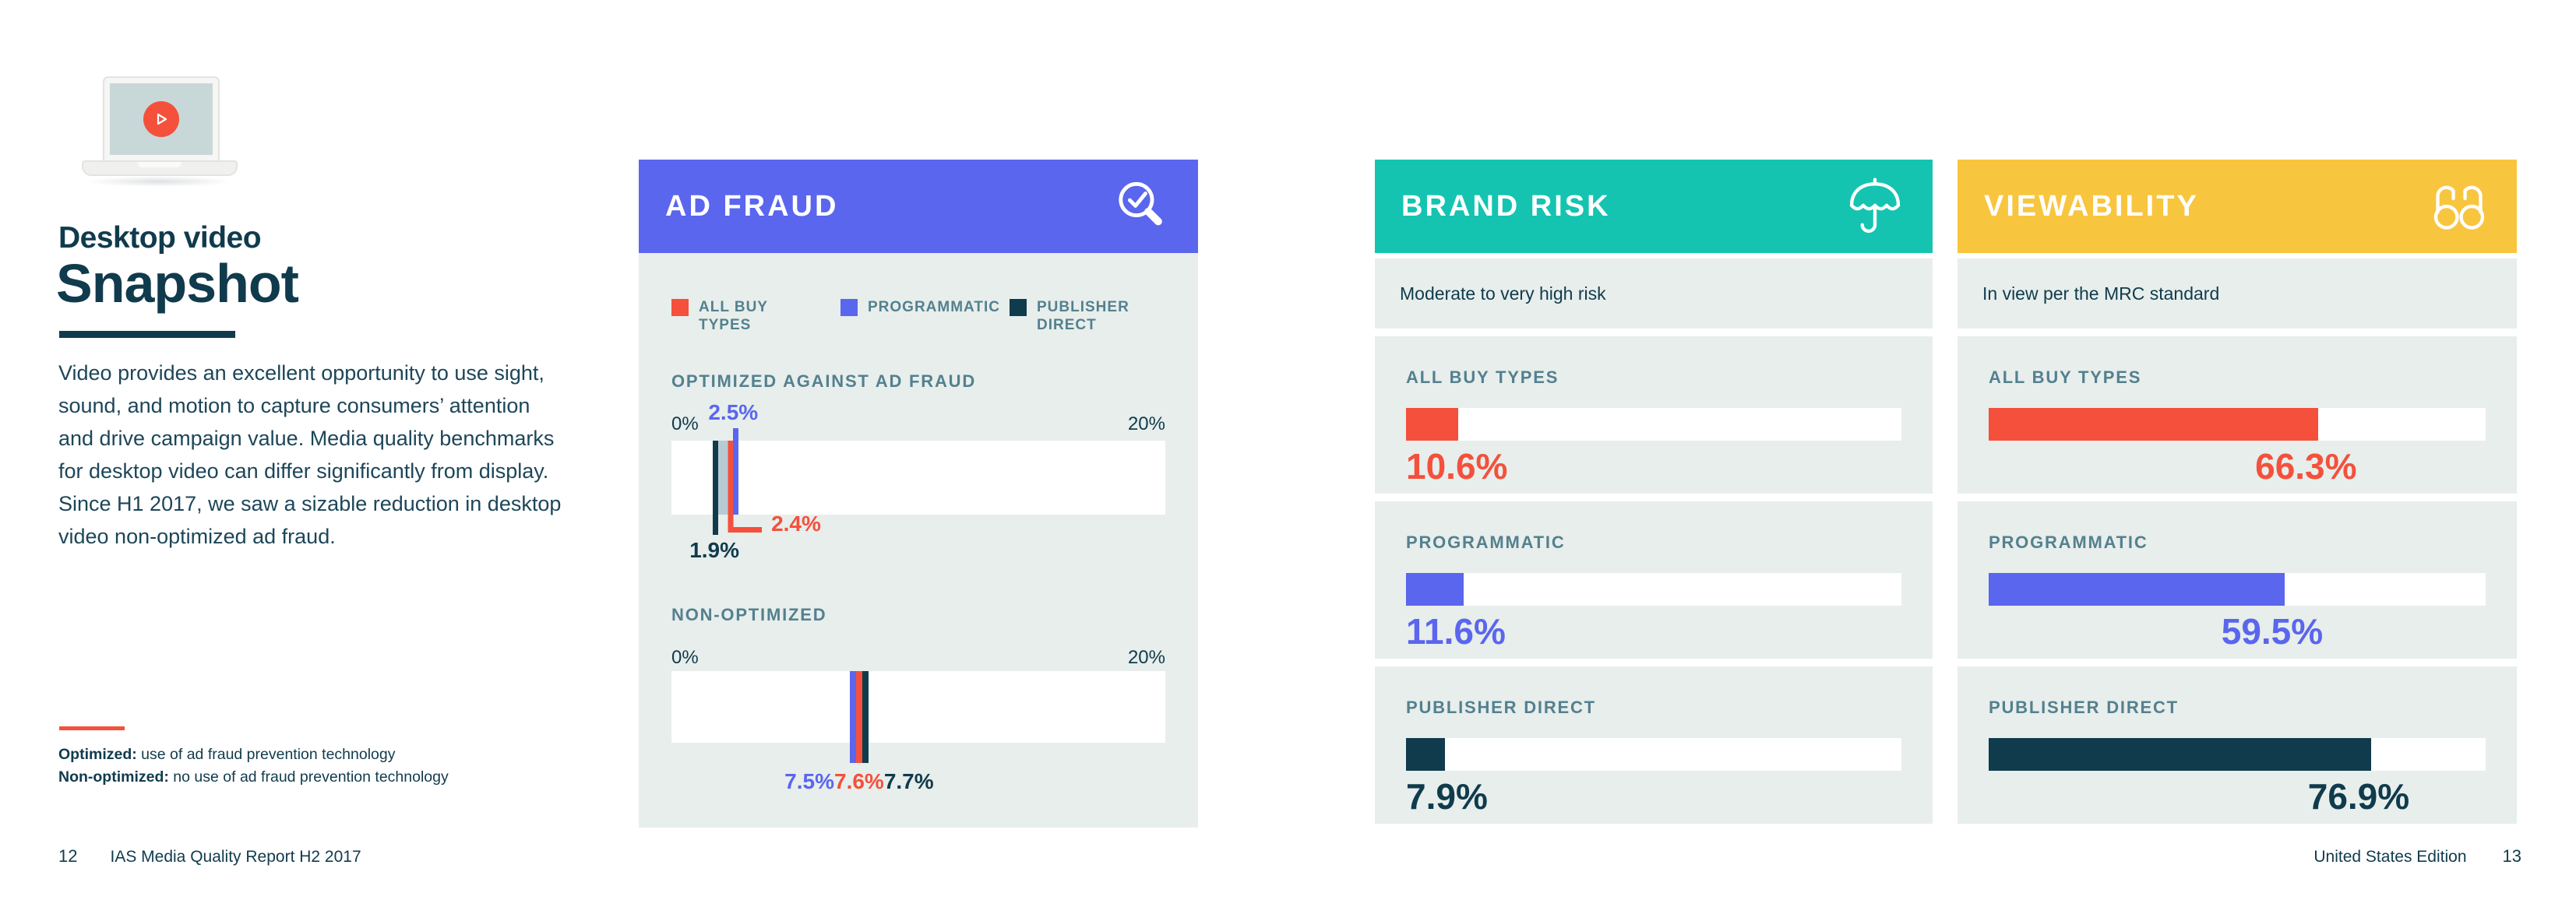 This screenshot has height=907, width=2576. What do you see at coordinates (680, 307) in the screenshot?
I see `legend-swatch-all-buy-types` at bounding box center [680, 307].